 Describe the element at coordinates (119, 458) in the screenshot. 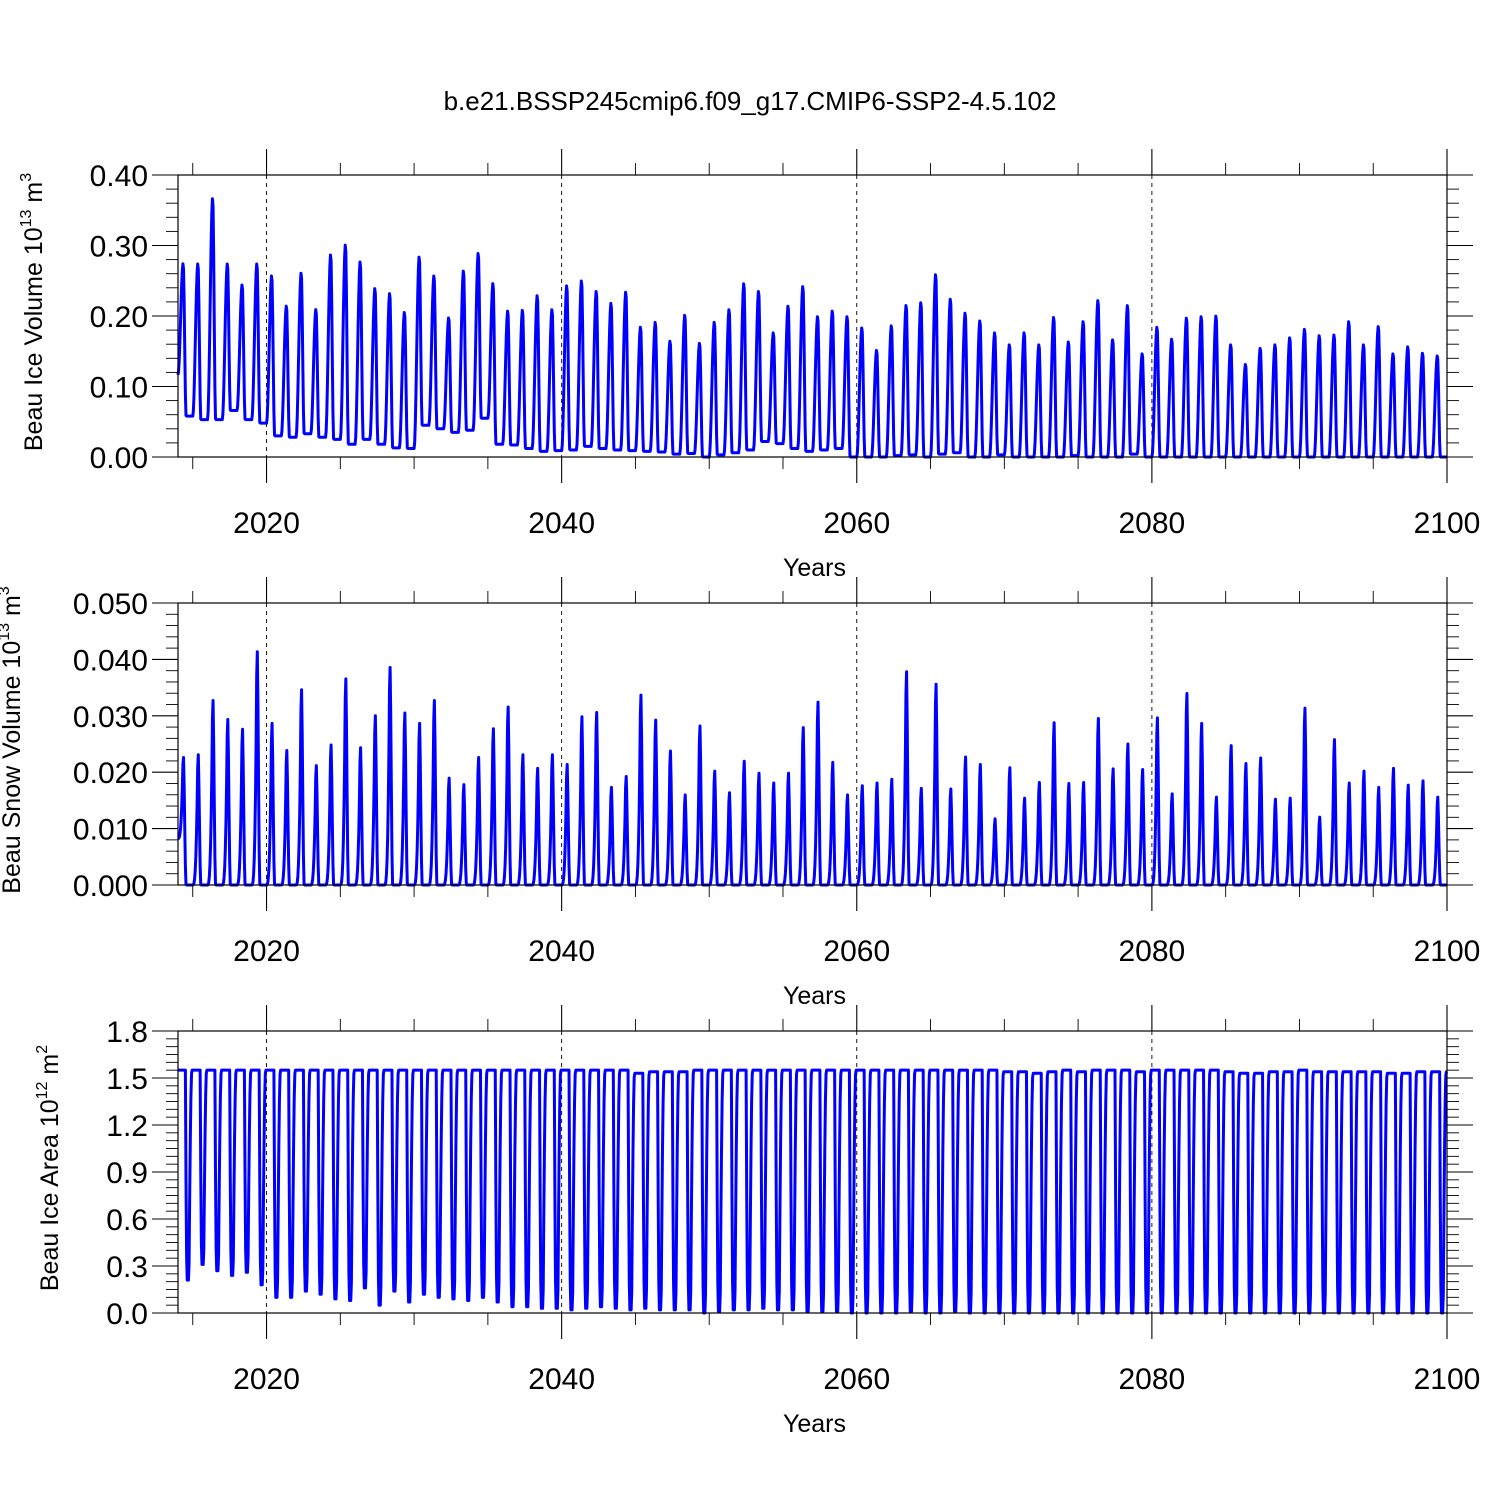

I see `y-tick-label: 0.00` at that location.